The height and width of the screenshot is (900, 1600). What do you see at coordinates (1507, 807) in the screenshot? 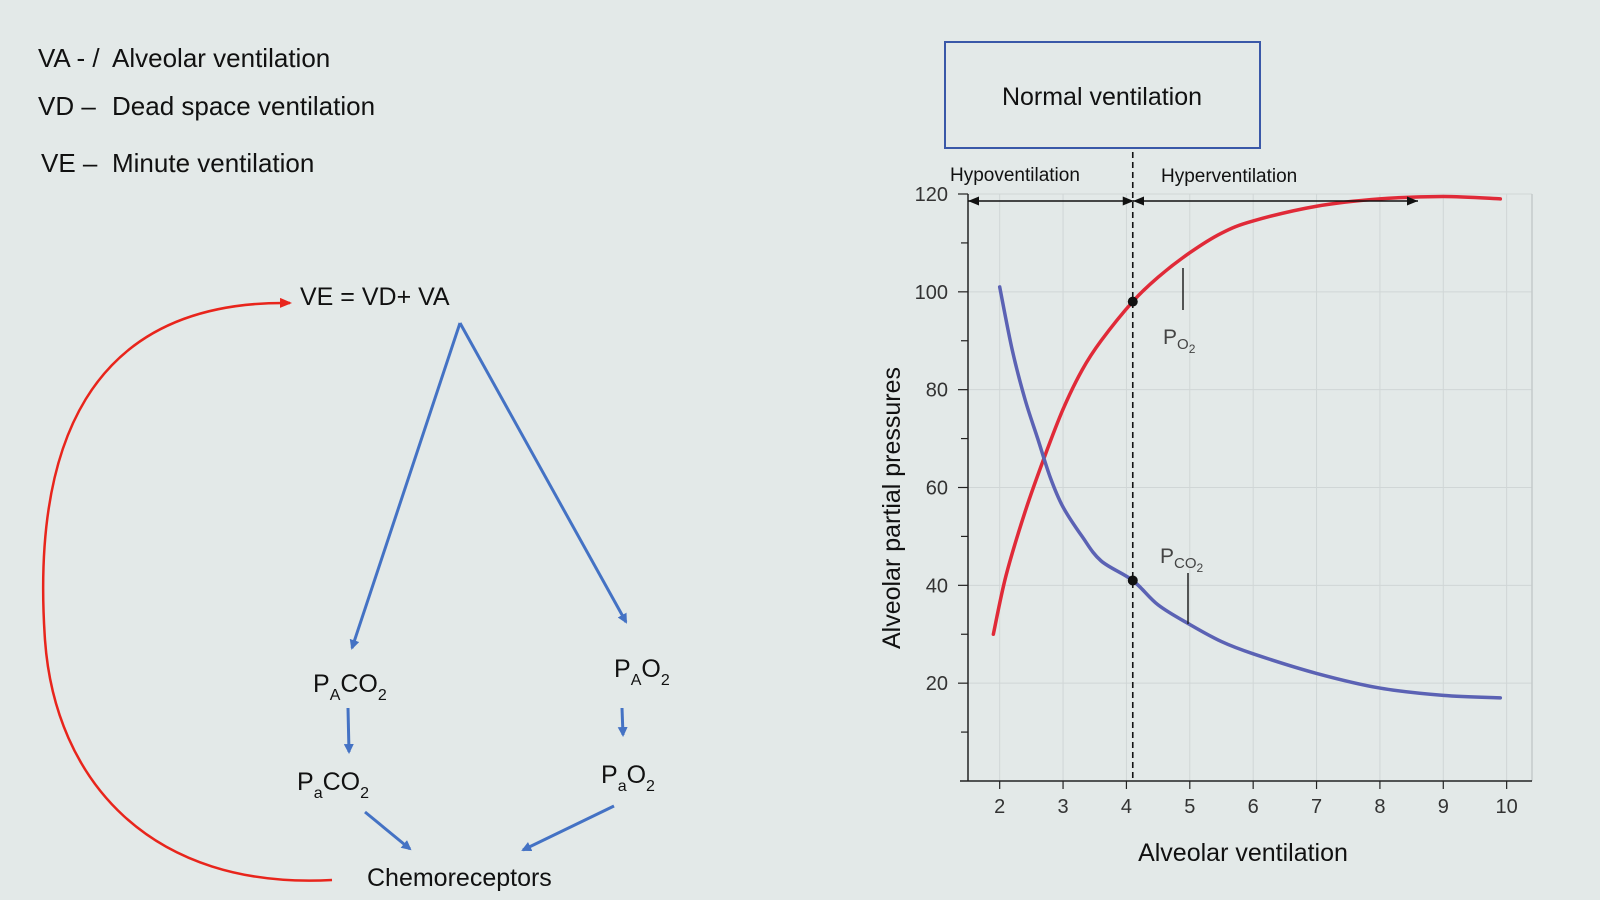
I see `x-tick-label: 10` at bounding box center [1507, 807].